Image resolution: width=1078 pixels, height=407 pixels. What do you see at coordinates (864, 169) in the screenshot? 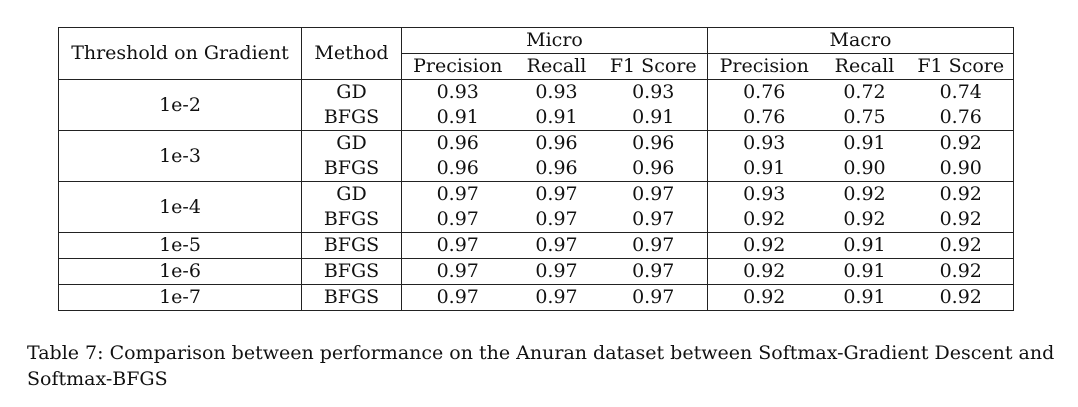
I see `macro-recall-cell: 0.90` at bounding box center [864, 169].